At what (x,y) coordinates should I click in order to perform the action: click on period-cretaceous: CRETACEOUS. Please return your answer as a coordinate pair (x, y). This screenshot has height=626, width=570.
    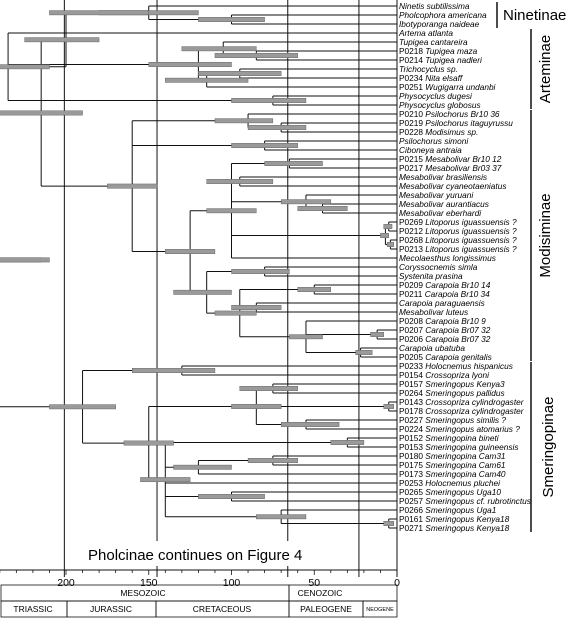
    Looking at the image, I should click on (222, 609).